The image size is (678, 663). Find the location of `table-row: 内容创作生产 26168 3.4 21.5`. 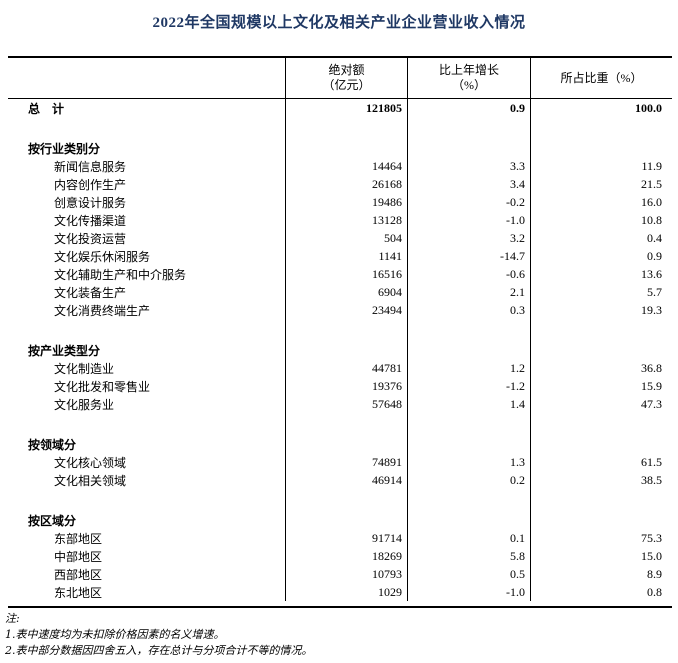

table-row: 内容创作生产 26168 3.4 21.5 is located at coordinates (340, 184).